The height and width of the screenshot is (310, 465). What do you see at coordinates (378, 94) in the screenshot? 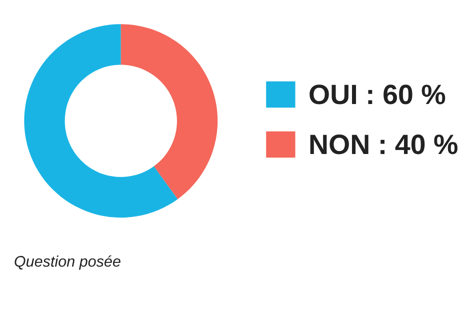
I see `legend-label: OUI : 60 %` at bounding box center [378, 94].